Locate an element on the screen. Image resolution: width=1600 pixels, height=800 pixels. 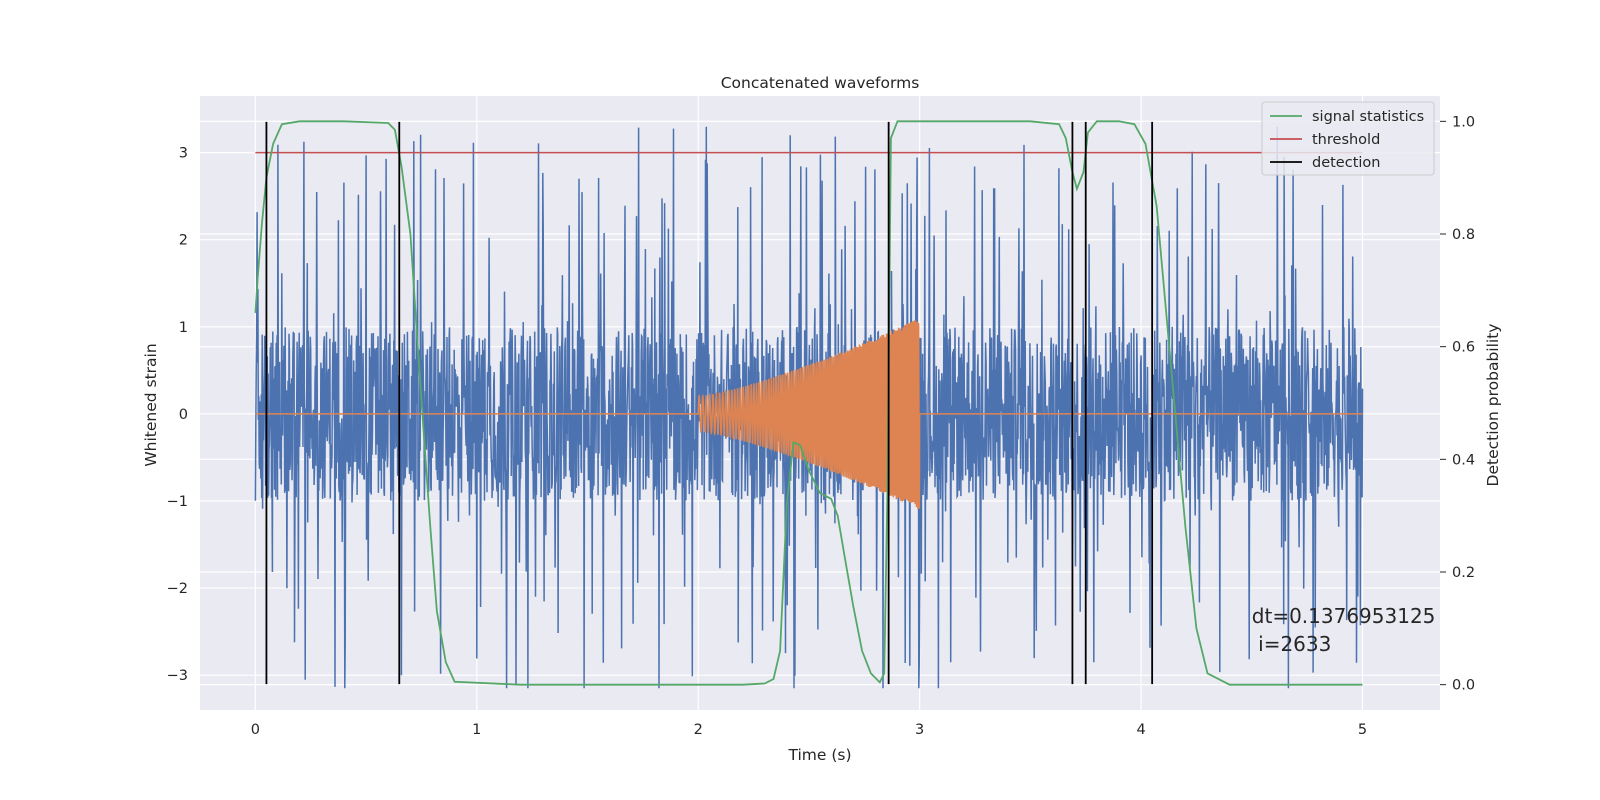
y-tick-label-right: 0.8 is located at coordinates (1463, 235).